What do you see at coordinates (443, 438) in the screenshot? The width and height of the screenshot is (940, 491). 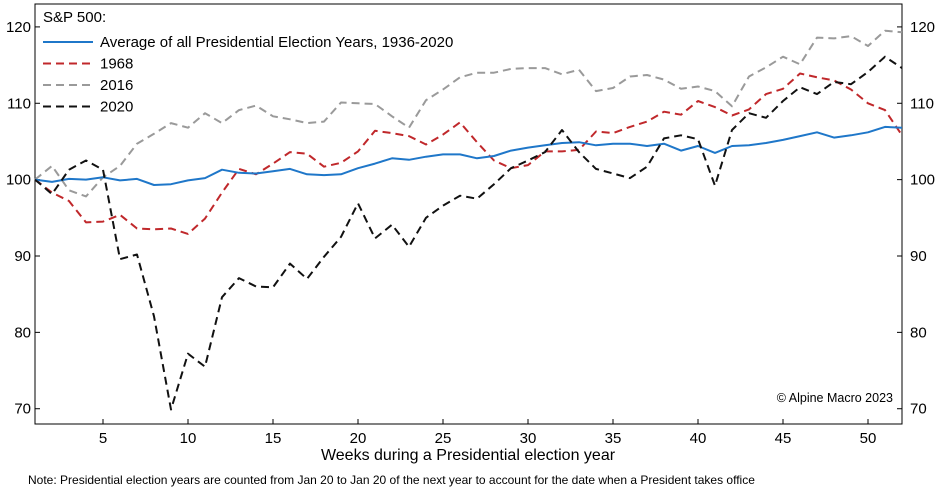 I see `x-tick-label: 25` at bounding box center [443, 438].